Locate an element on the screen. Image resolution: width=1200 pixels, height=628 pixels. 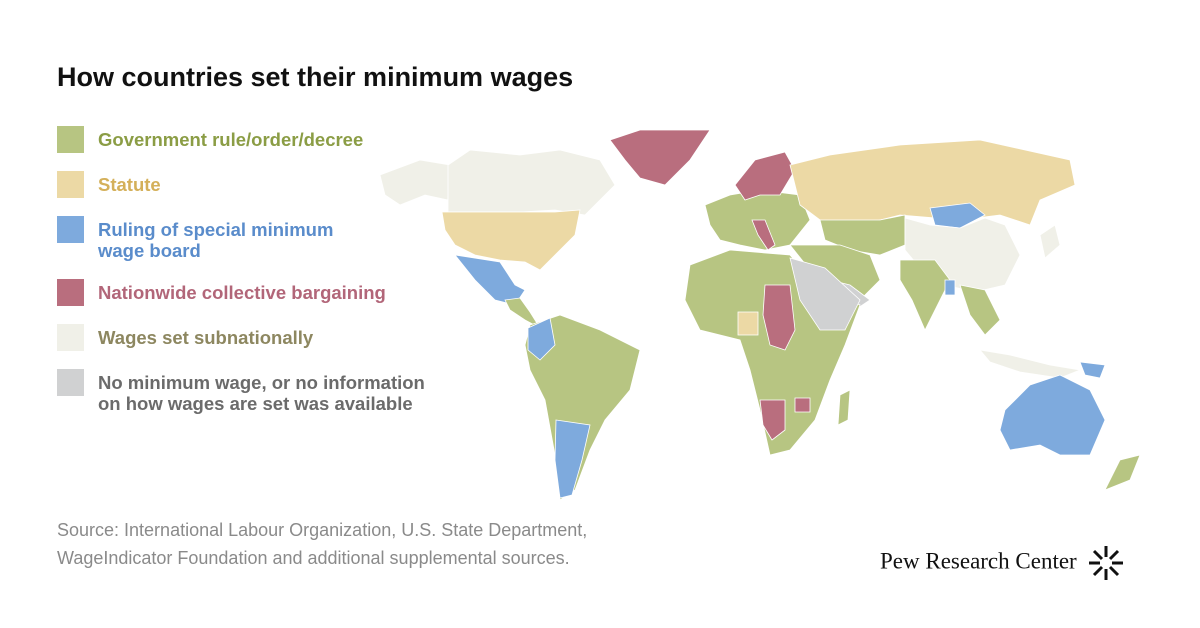
legend-label-line: Nationwide collective bargaining is located at coordinates (242, 292).